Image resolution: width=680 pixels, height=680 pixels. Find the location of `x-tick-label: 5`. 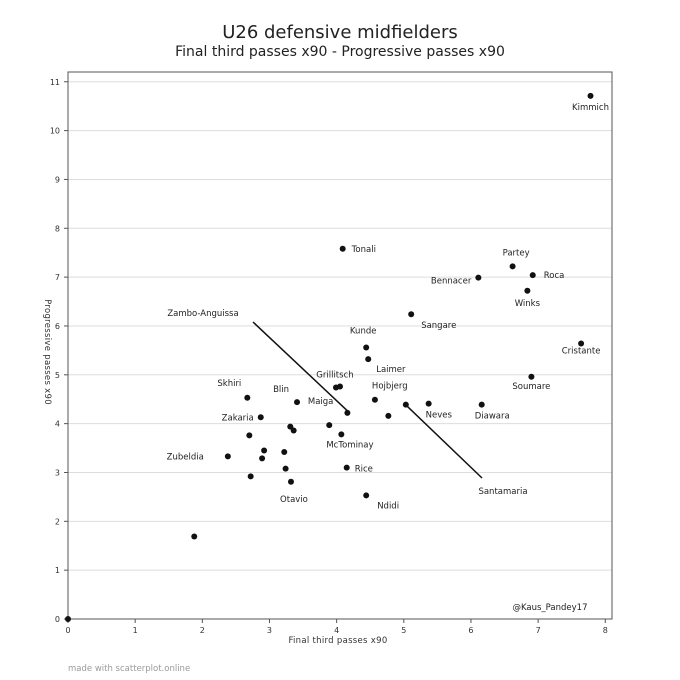

x-tick-label: 5 is located at coordinates (403, 630).